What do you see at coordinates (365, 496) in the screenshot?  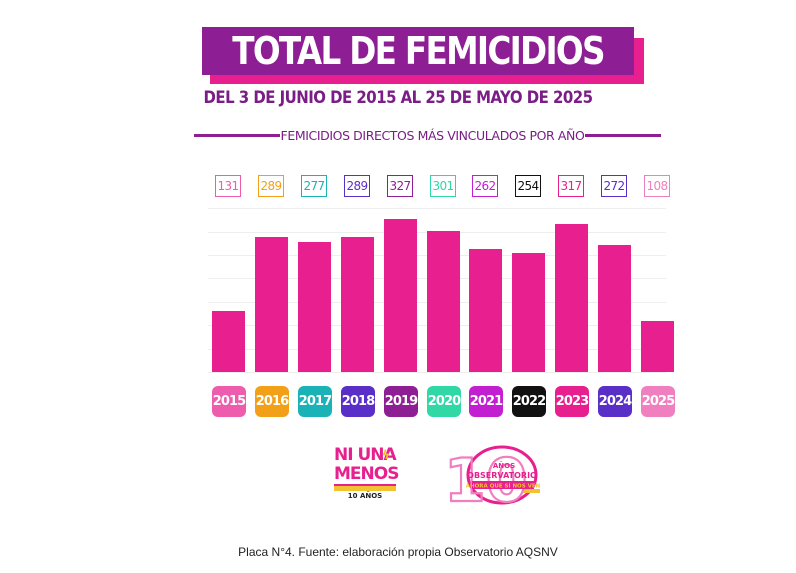 I see `logo-anniversary: 10 AÑOS` at bounding box center [365, 496].